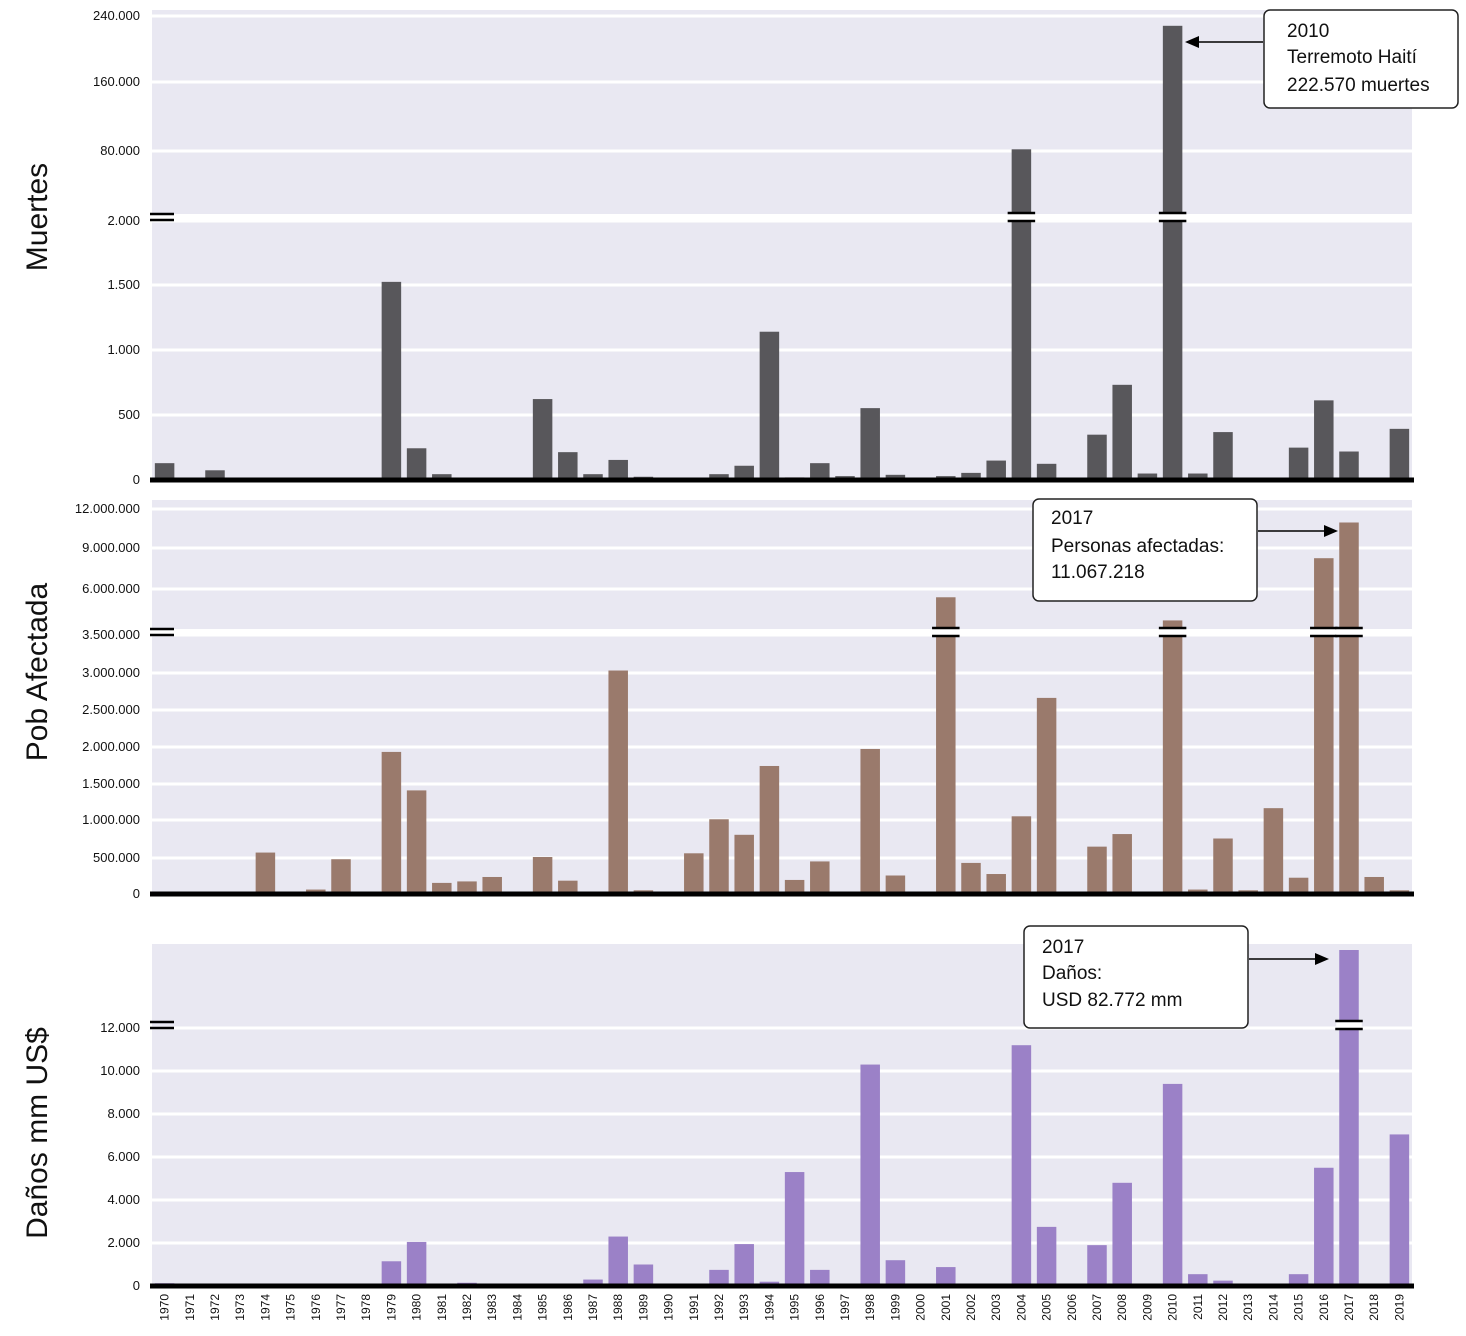 The width and height of the screenshot is (1466, 1336). I want to click on bar-1987, so click(593, 1282).